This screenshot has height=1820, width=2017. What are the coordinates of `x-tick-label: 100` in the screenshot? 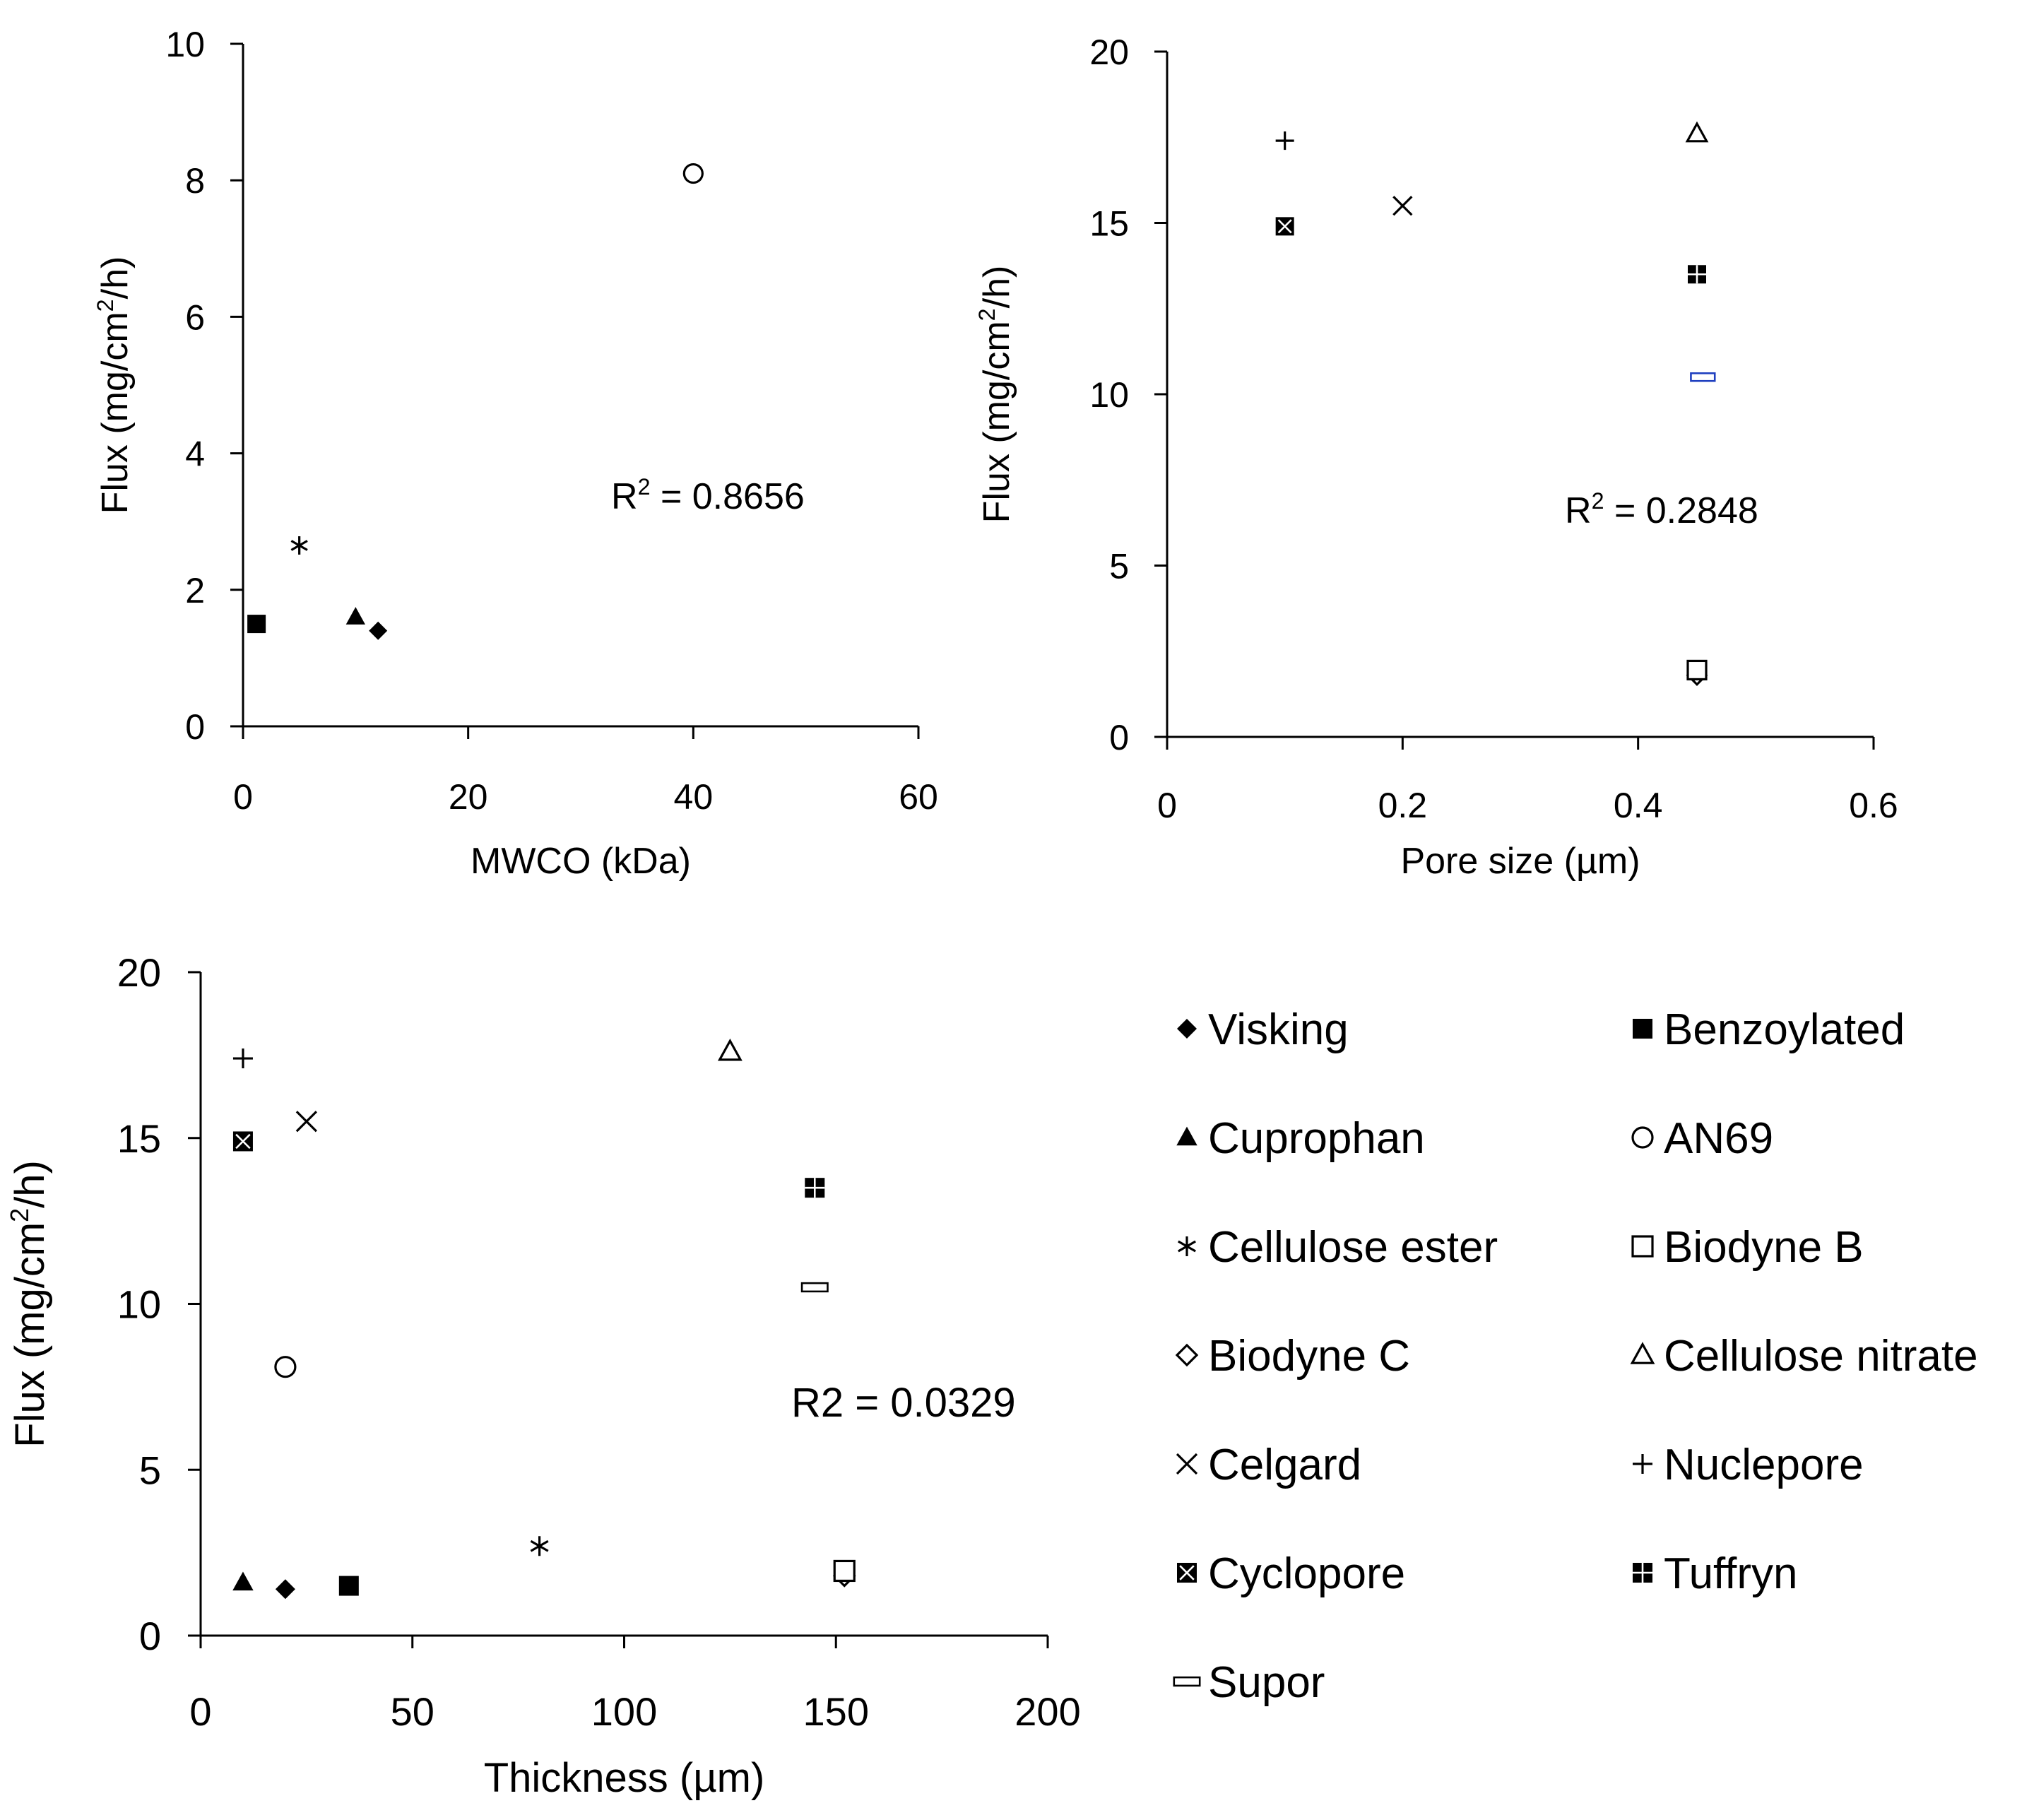 It's located at (624, 1712).